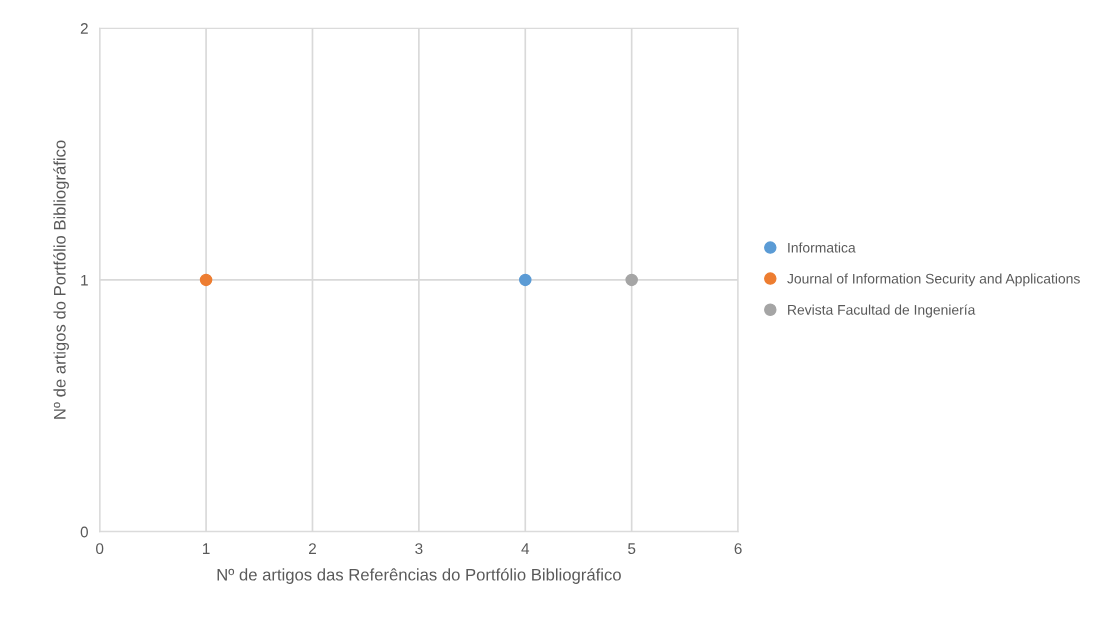 The width and height of the screenshot is (1120, 627). Describe the element at coordinates (84, 280) in the screenshot. I see `y-tick-label: 1` at that location.